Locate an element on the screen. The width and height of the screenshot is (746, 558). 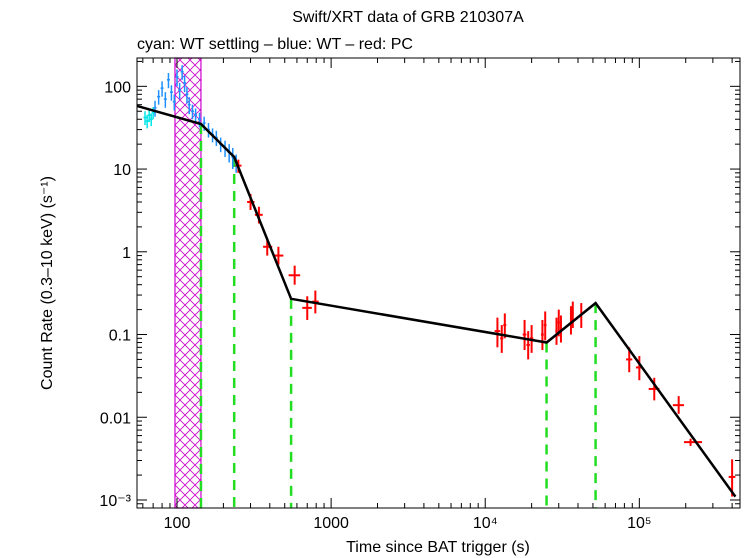
chart-title: Swift/XRT data of GRB 210307A is located at coordinates (408, 17).